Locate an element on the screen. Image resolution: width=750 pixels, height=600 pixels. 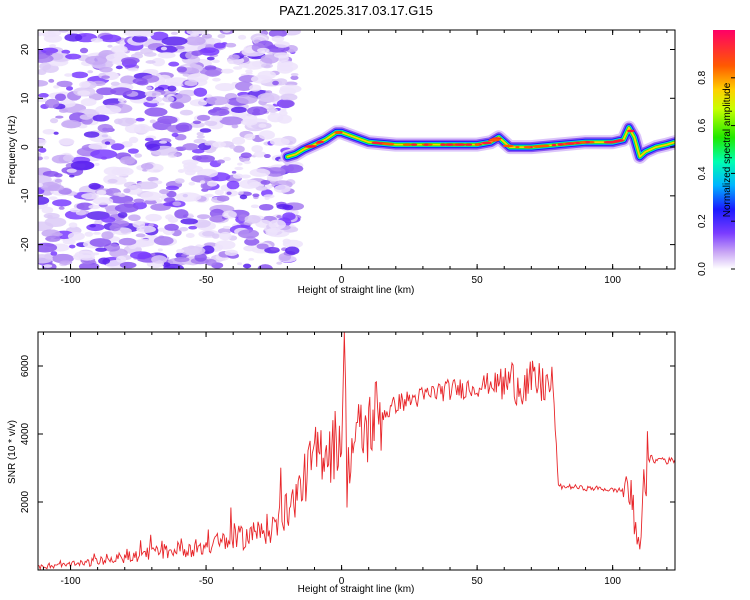
colorbar-tick-label: 0.2 is located at coordinates (702, 221).